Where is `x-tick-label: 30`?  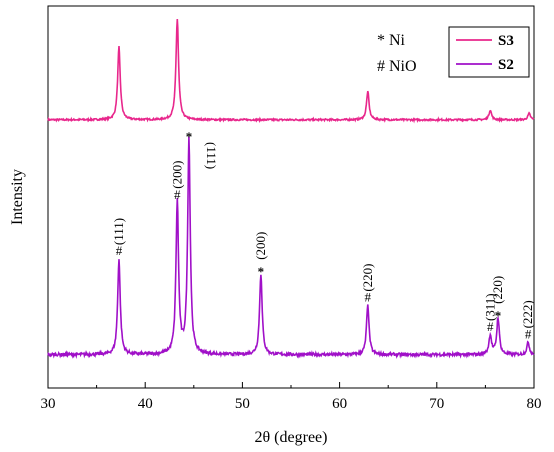
x-tick-label: 30 is located at coordinates (48, 404).